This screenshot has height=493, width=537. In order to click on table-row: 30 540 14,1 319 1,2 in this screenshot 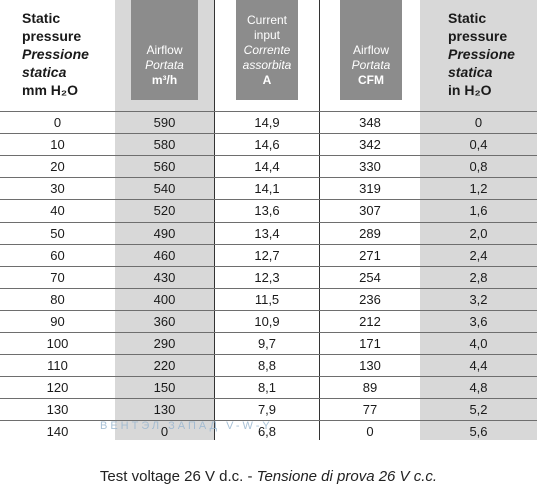, I will do `click(268, 188)`.